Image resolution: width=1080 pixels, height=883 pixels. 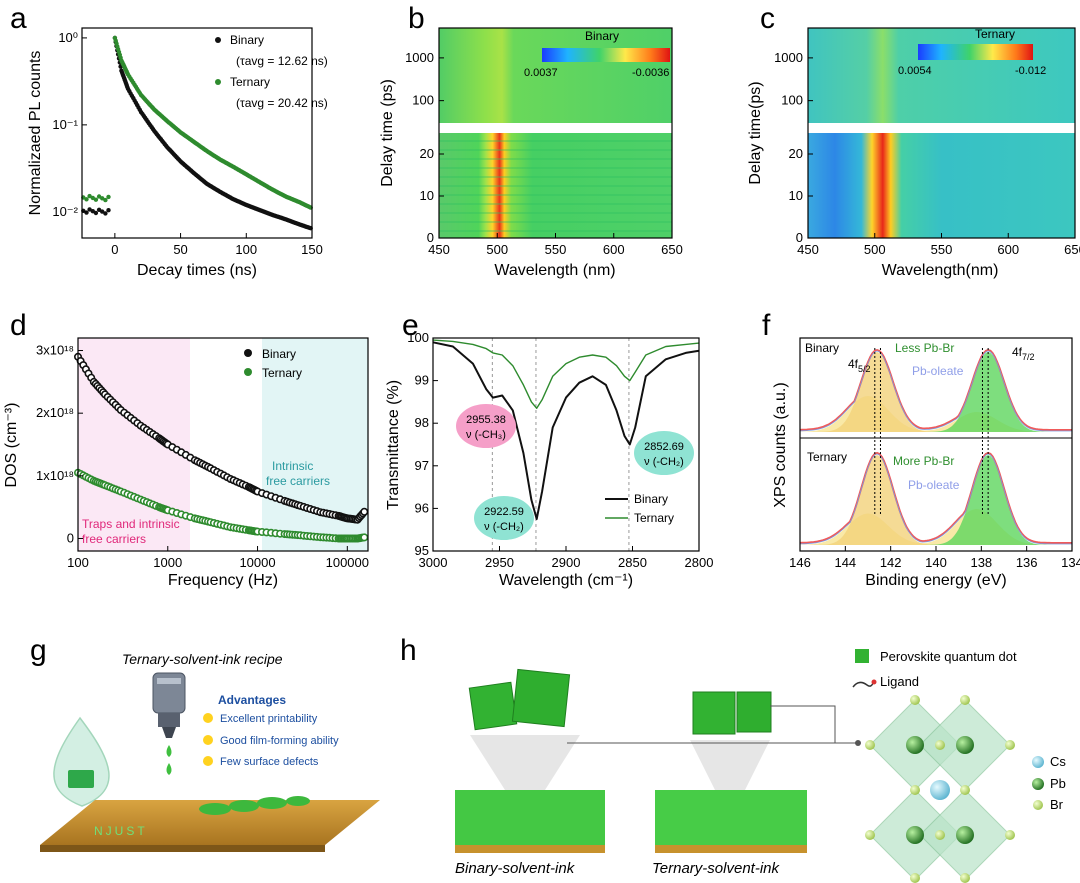 I want to click on chart-e-xtick-label: 3000, so click(x=433, y=562).